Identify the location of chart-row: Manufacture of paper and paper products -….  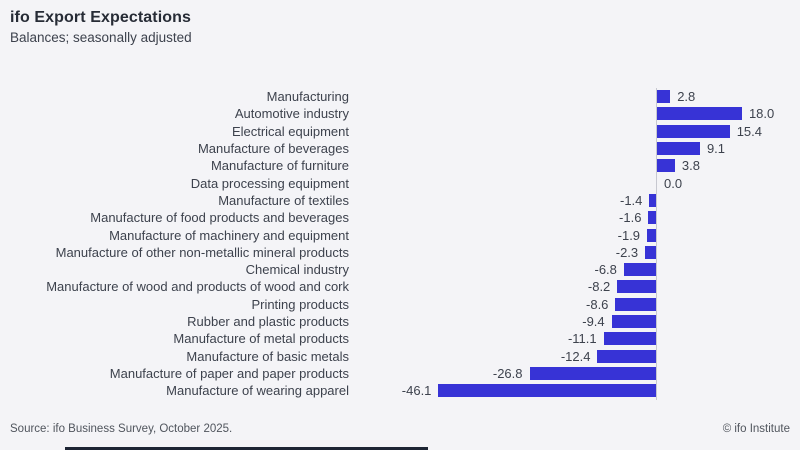
(400, 373).